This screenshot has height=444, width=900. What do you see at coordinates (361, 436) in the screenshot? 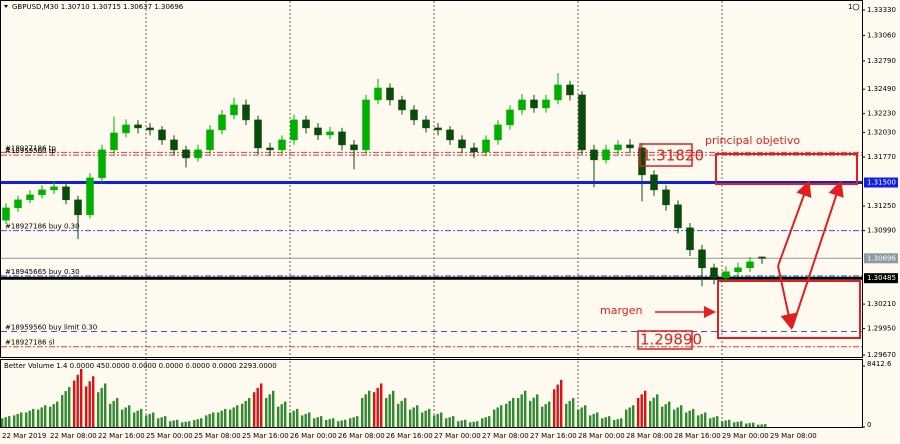
I see `x-tick-label: 26 Mar 08:00` at bounding box center [361, 436].